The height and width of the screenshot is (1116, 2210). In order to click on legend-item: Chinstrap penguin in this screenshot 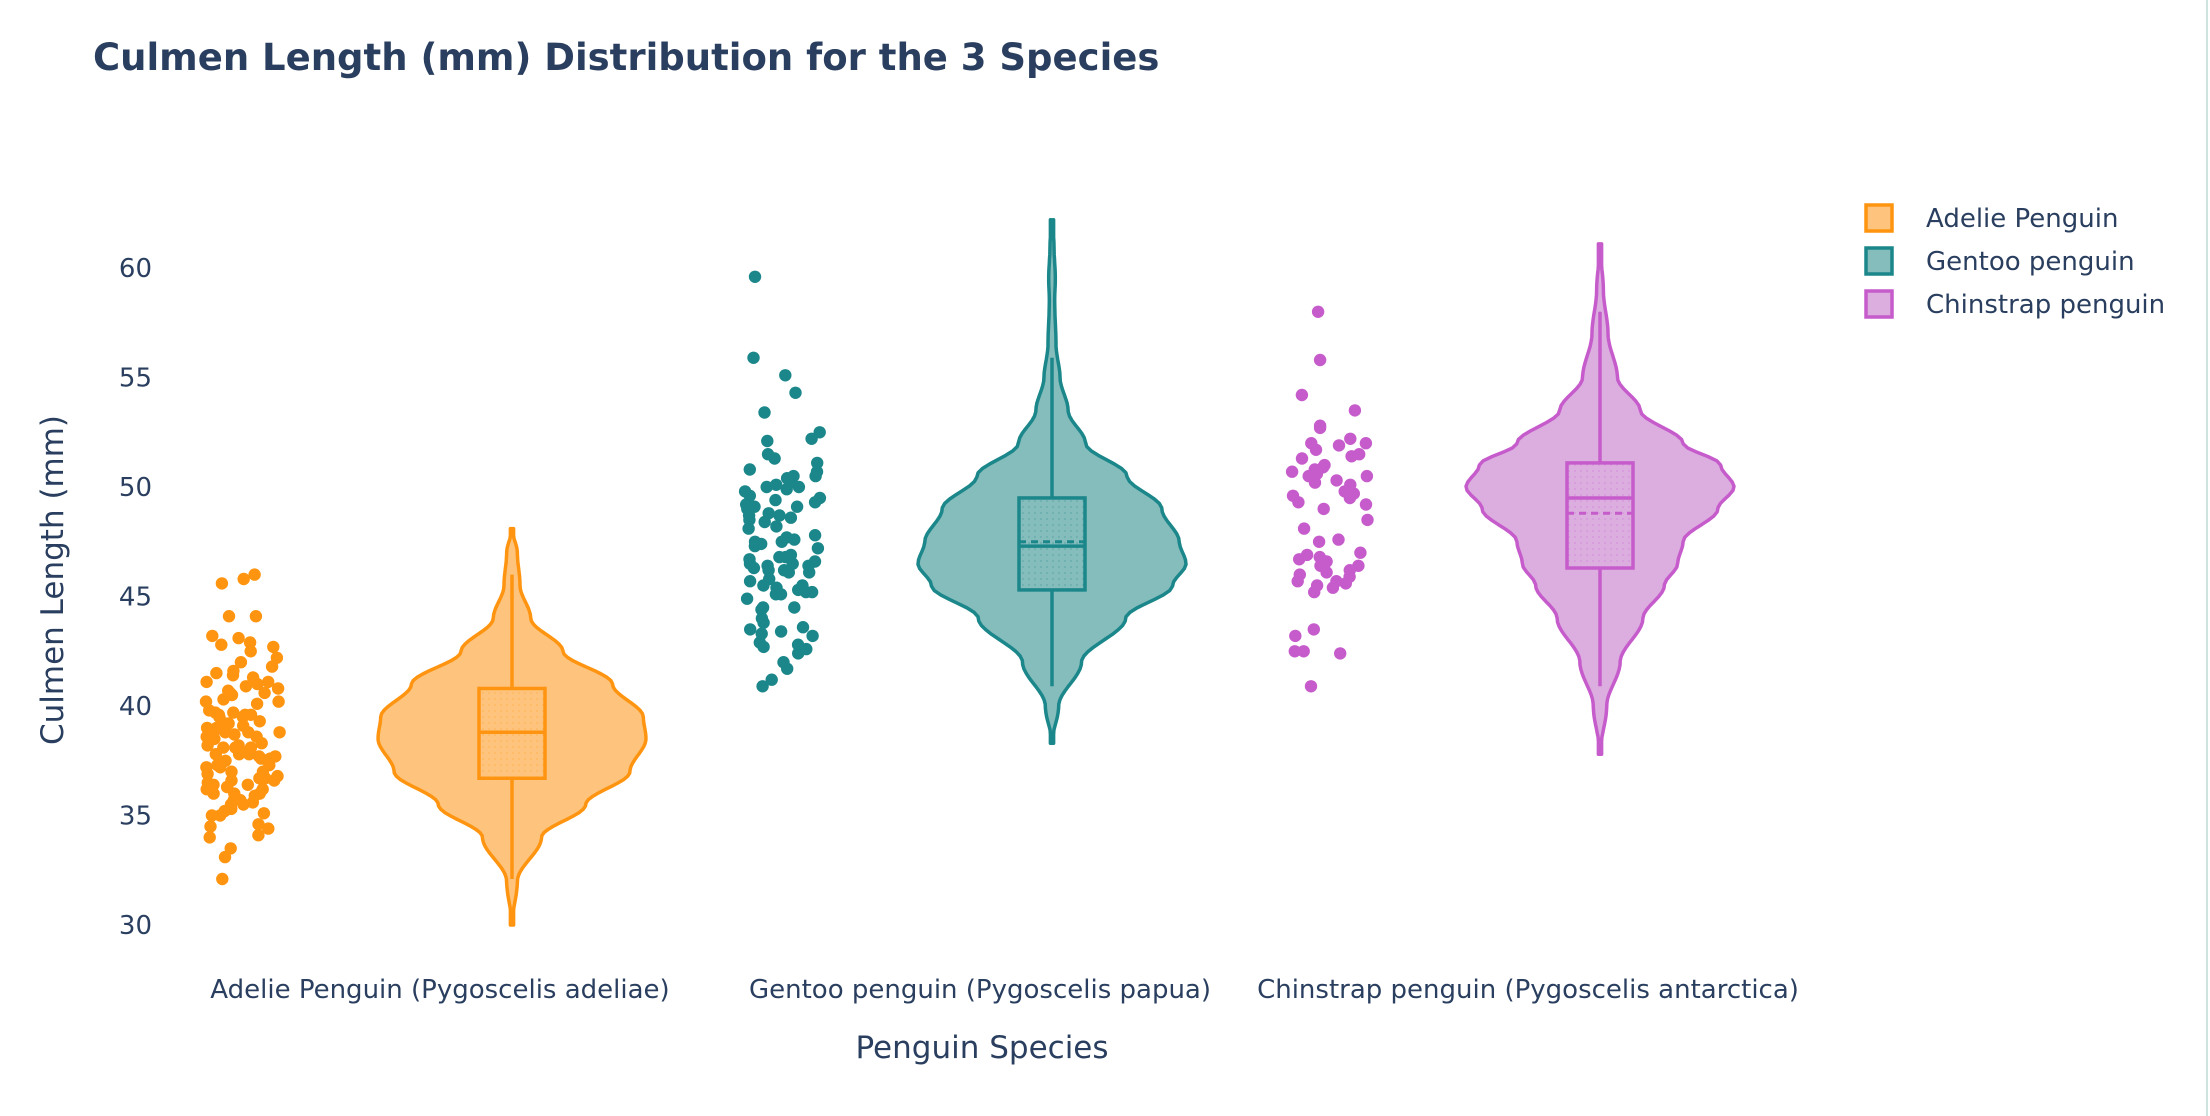, I will do `click(2014, 304)`.